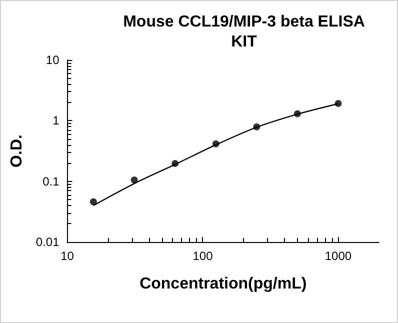  I want to click on y-tick-label: 0.1, so click(51, 181).